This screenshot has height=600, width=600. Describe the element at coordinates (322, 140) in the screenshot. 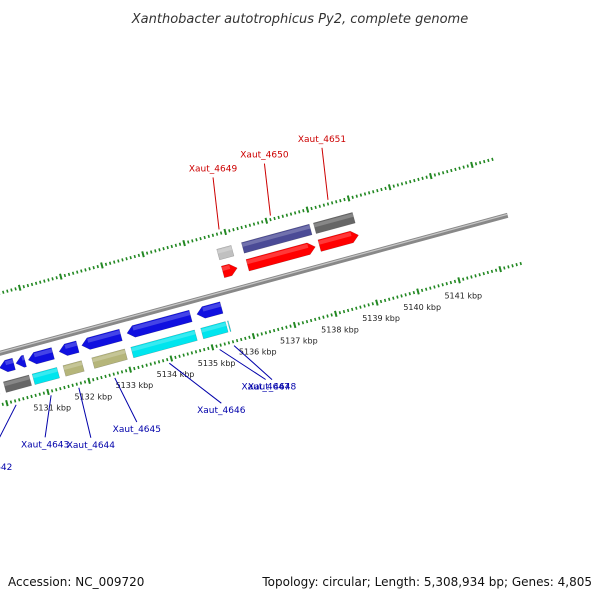

I see `gene-label: Xaut_4651` at that location.